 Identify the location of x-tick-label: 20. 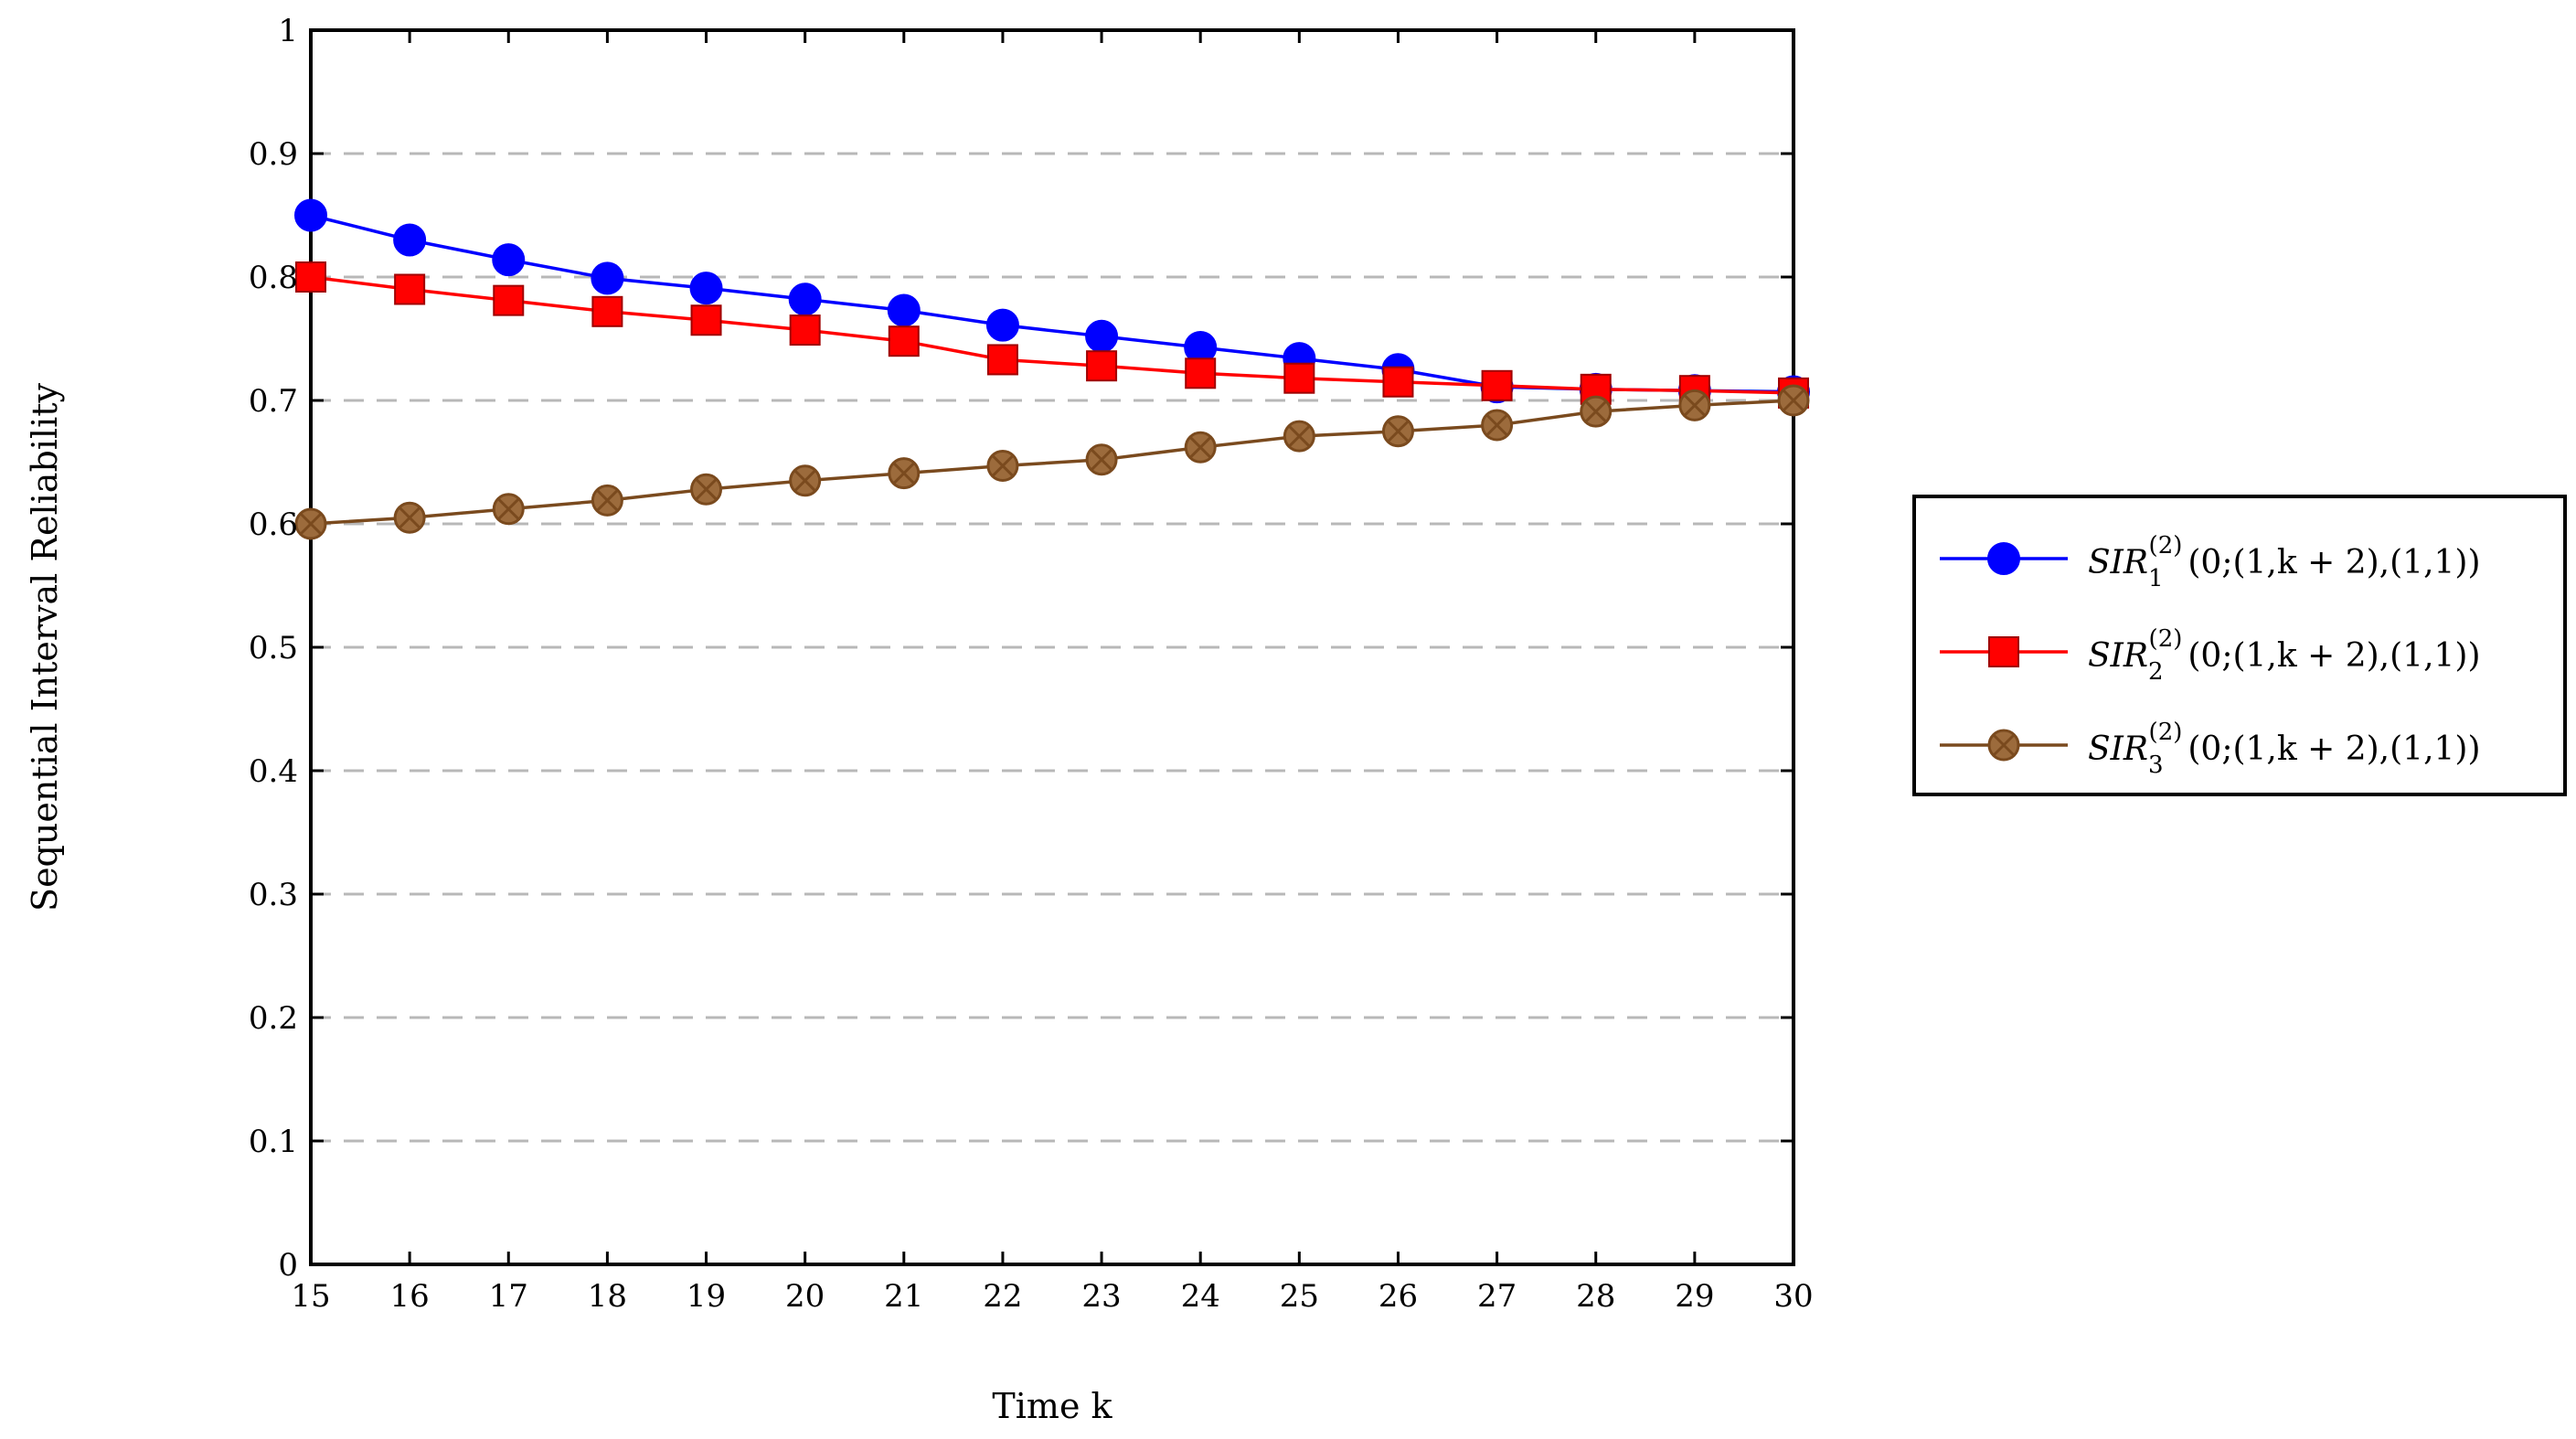
(805, 1297).